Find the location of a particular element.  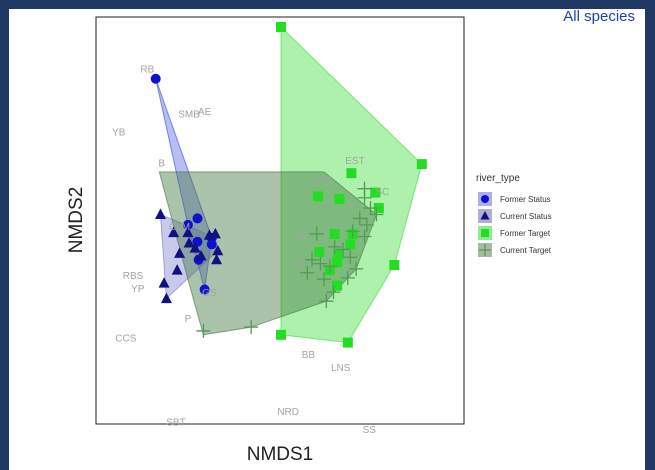

legend-label-current-status: Current Status is located at coordinates (526, 216).